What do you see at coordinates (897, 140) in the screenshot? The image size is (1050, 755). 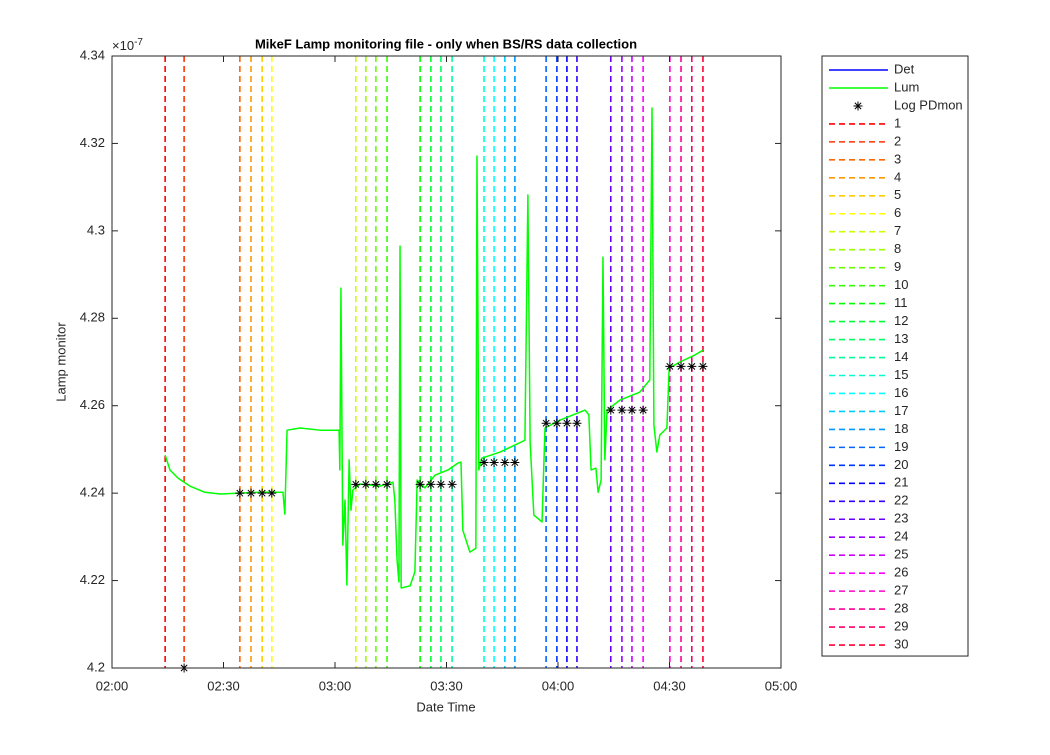 I see `legend-label: 2` at bounding box center [897, 140].